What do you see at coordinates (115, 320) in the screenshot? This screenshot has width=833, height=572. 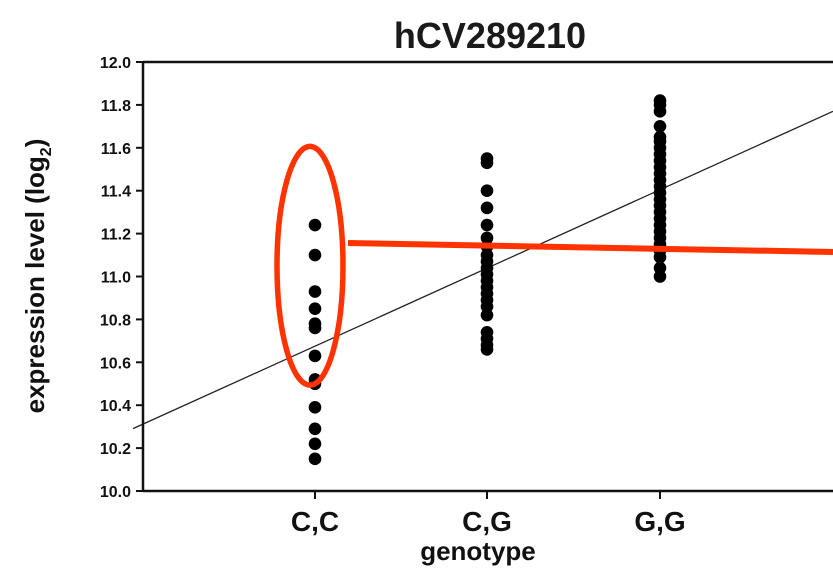 I see `y-tick-label: 10.8` at bounding box center [115, 320].